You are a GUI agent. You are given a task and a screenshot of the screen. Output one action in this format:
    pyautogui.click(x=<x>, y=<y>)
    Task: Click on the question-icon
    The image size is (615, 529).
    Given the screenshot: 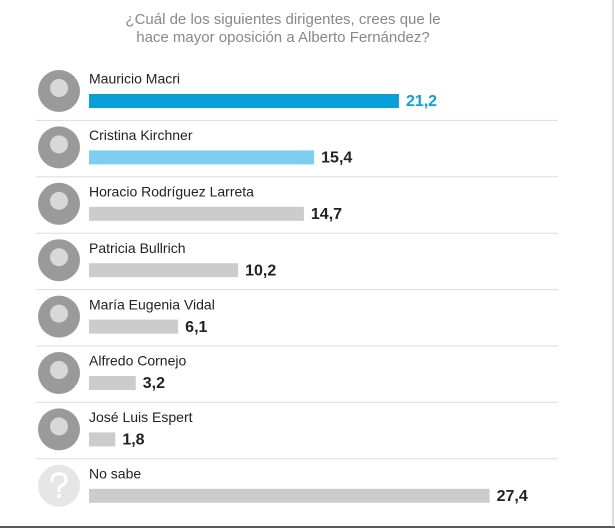 What is the action you would take?
    pyautogui.click(x=59, y=482)
    